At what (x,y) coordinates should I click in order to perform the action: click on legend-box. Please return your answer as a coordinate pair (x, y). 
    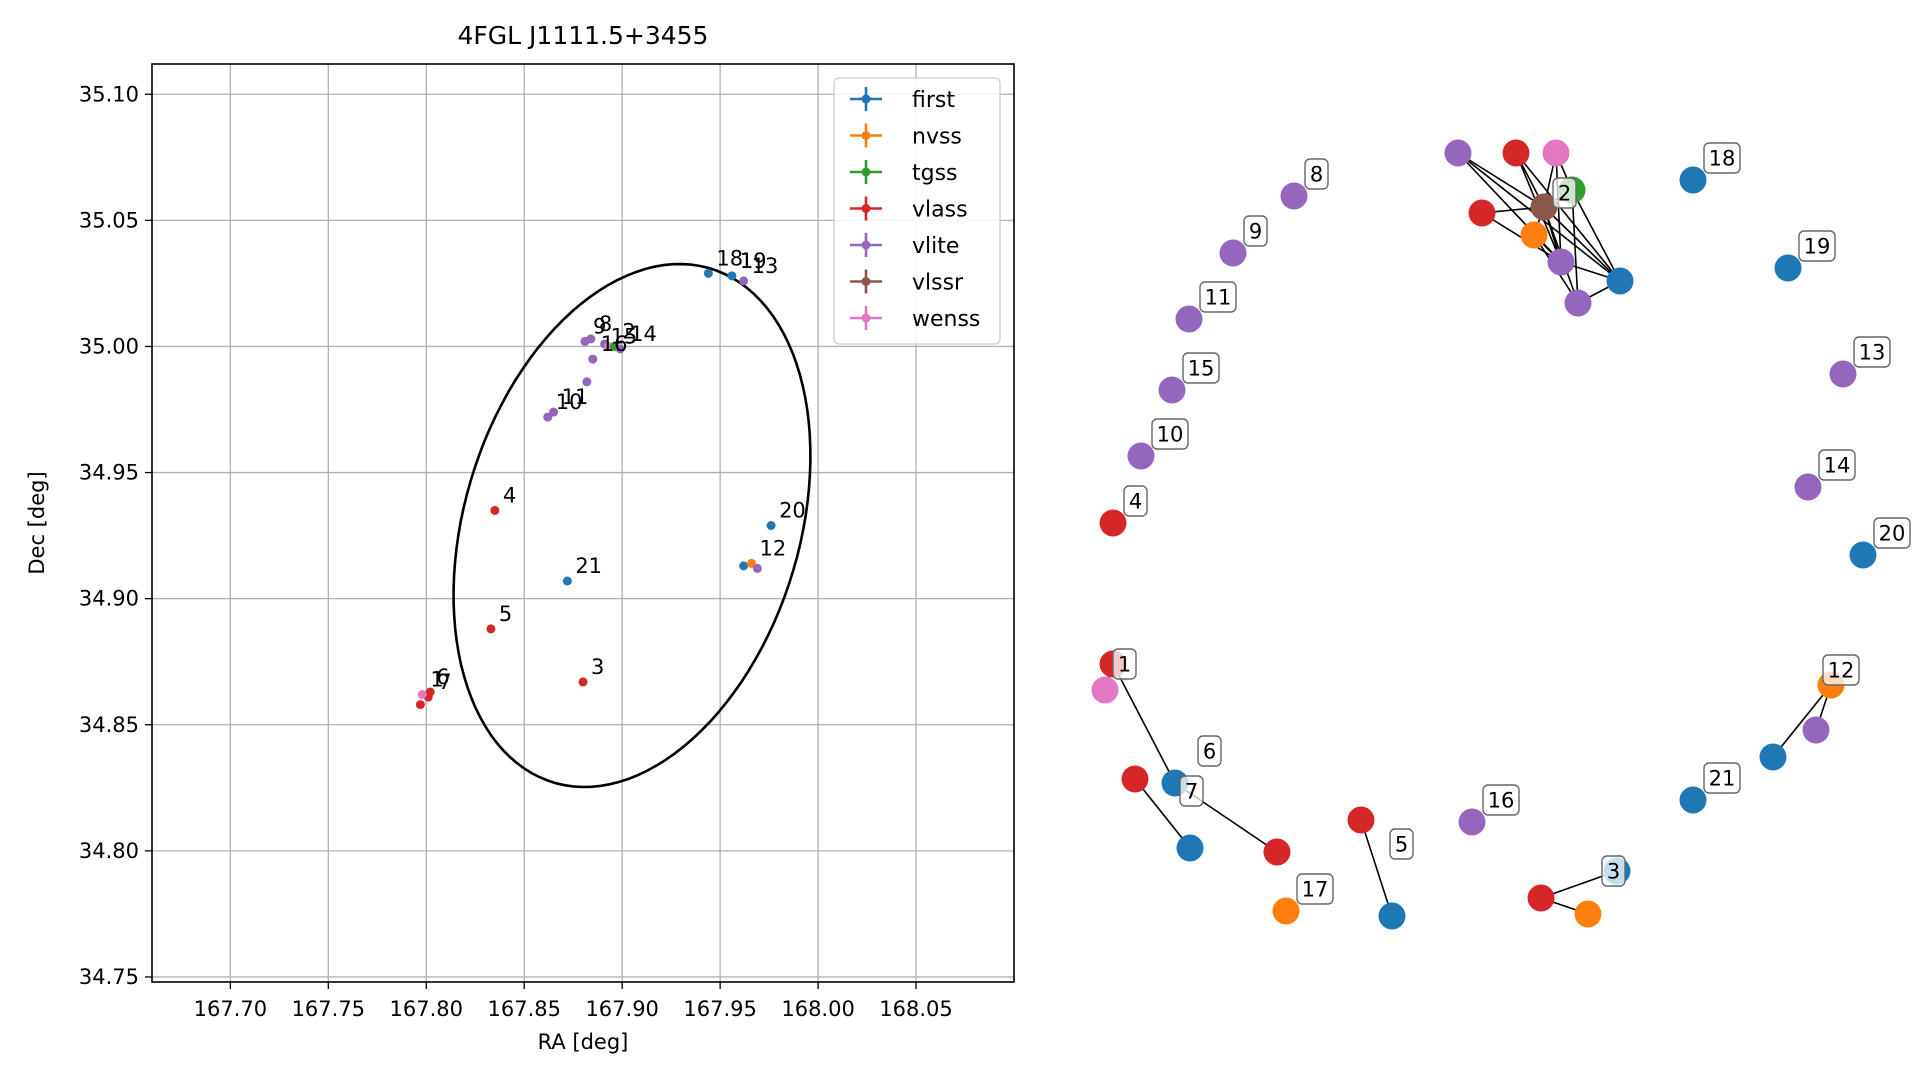
    Looking at the image, I should click on (917, 211).